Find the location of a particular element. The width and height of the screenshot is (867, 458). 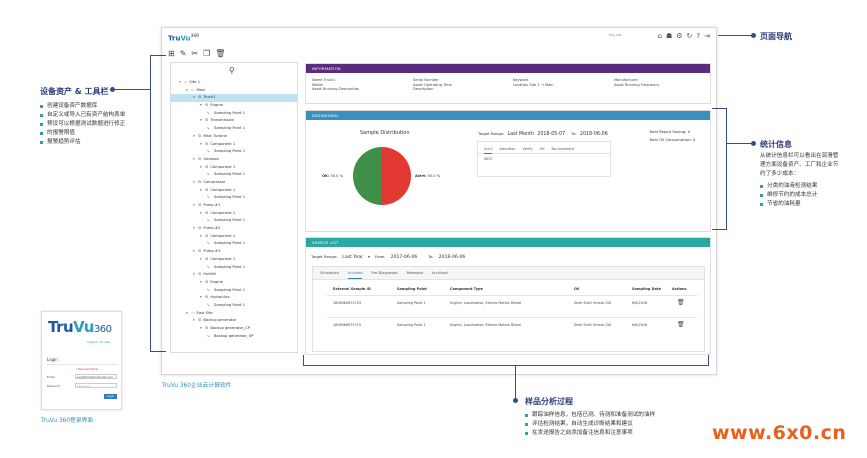

tree-node: ▾ ⚙ Backup generator_CP is located at coordinates (234, 329).